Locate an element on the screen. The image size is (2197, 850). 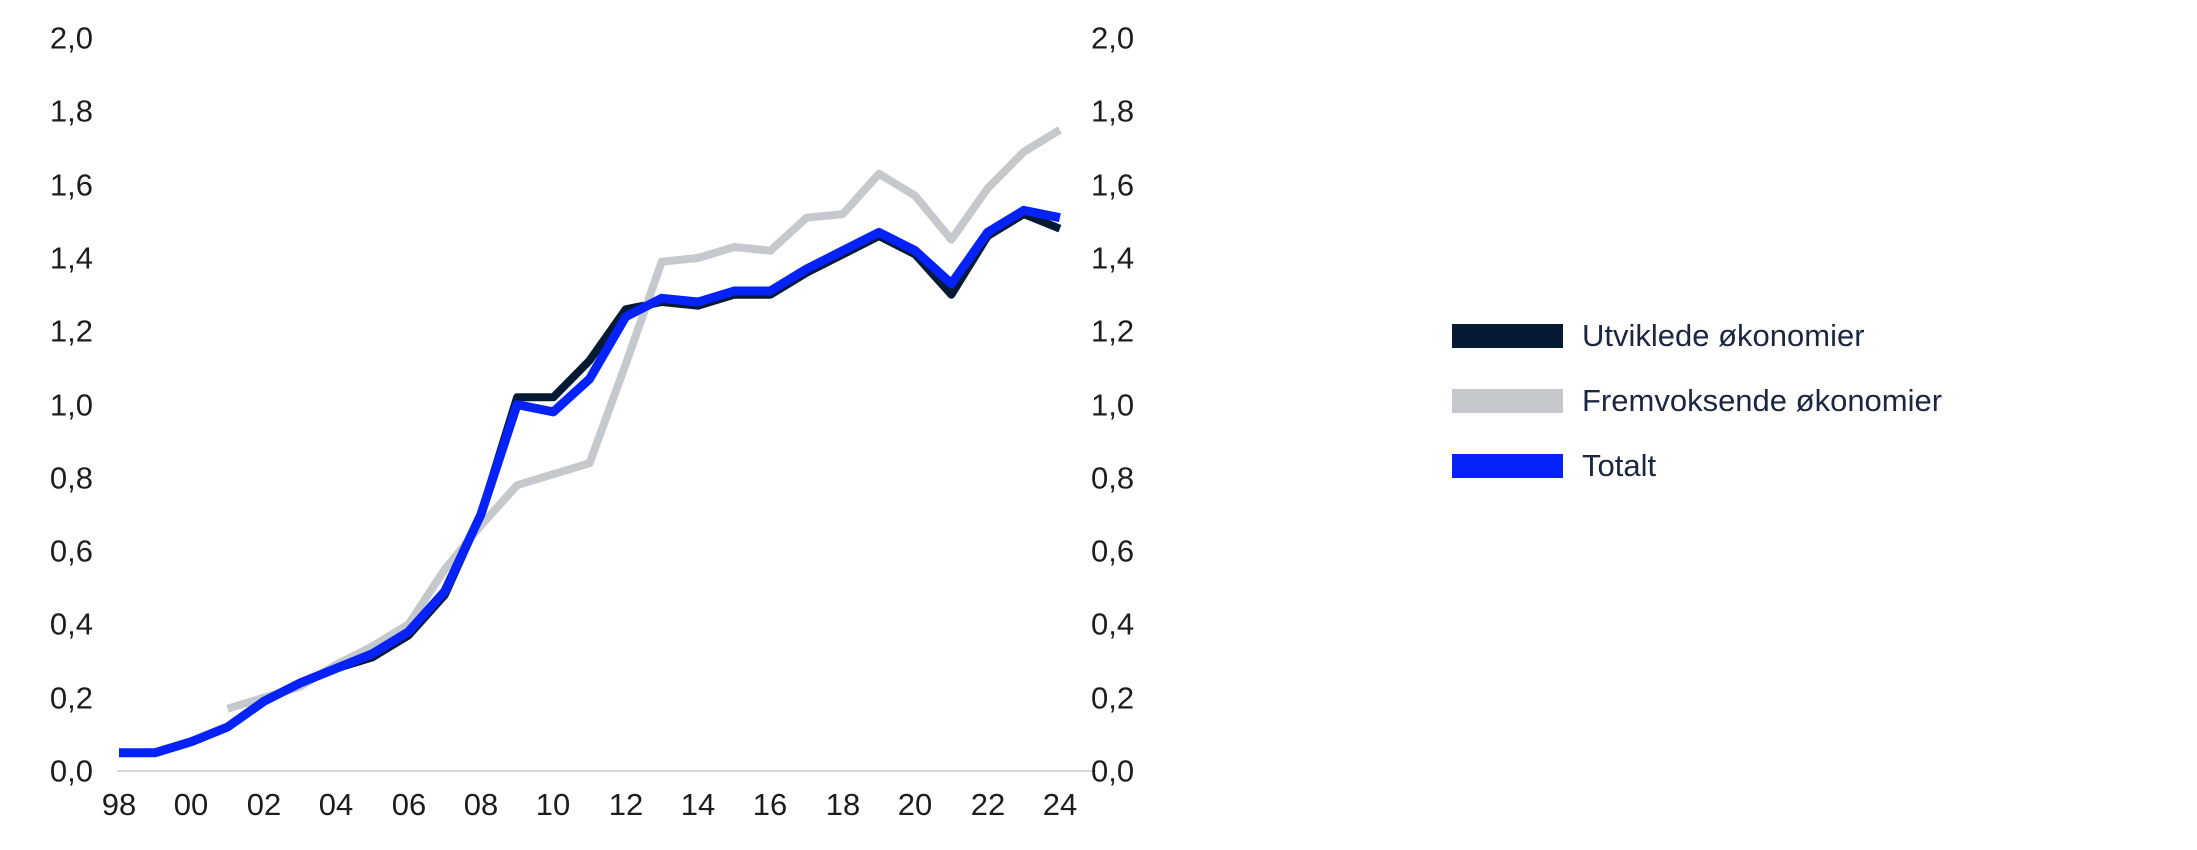
y-tick-left-0,8: 0,8 is located at coordinates (71, 478).